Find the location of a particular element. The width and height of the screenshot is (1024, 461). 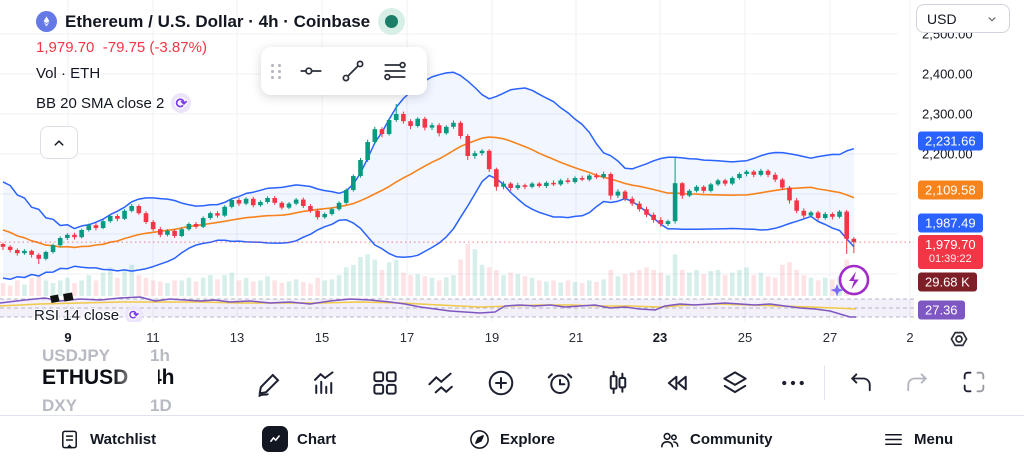

drag-handle-icon is located at coordinates (276, 71).